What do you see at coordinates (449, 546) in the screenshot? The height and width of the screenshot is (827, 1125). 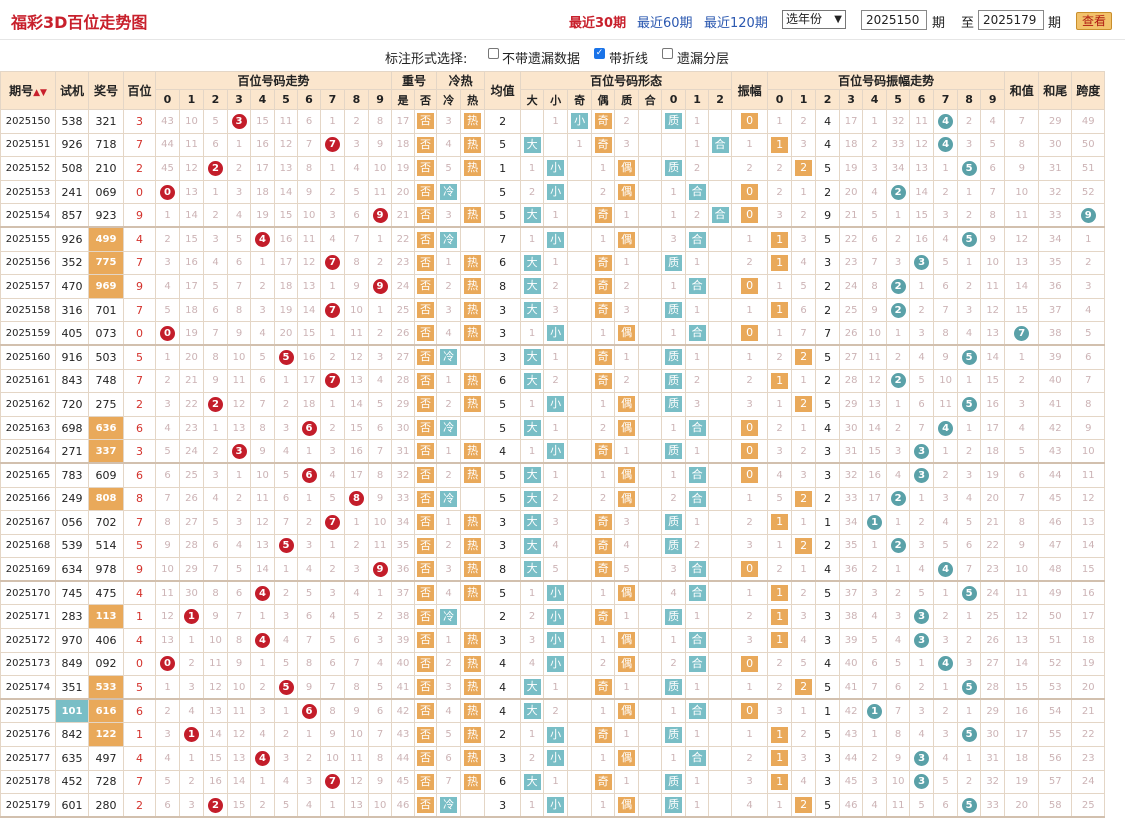 I see `cold-omission-cell: 2` at bounding box center [449, 546].